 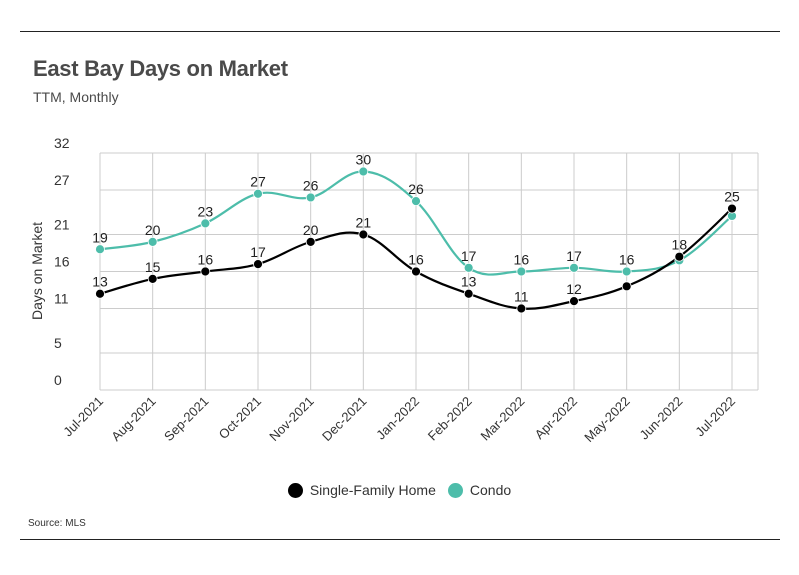 I want to click on data-label-1-9: 17, so click(x=574, y=256).